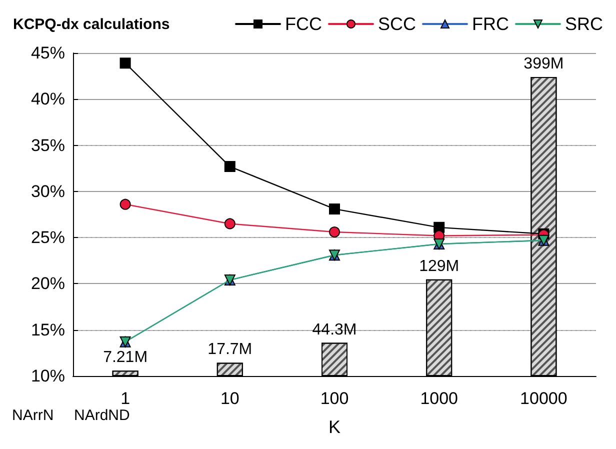  What do you see at coordinates (102, 415) in the screenshot?
I see `text: NArdND` at bounding box center [102, 415].